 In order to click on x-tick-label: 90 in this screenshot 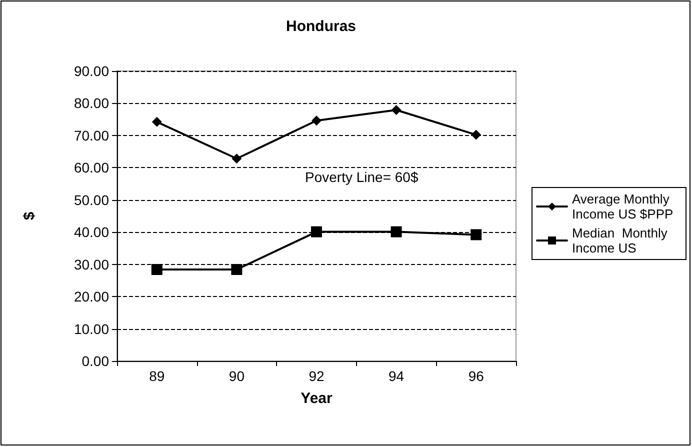, I will do `click(236, 376)`.